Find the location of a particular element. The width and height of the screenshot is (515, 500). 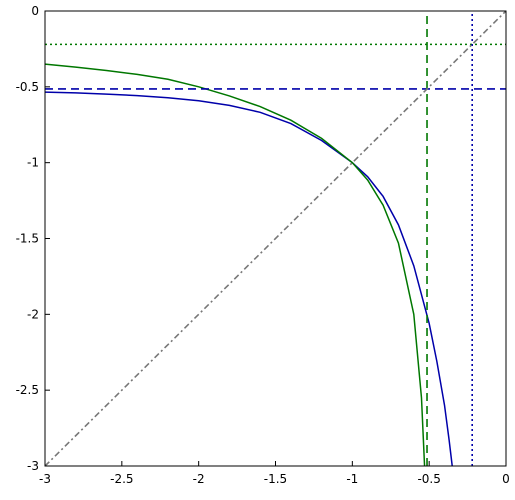

x-tick-label: -2.5 is located at coordinates (121, 479).